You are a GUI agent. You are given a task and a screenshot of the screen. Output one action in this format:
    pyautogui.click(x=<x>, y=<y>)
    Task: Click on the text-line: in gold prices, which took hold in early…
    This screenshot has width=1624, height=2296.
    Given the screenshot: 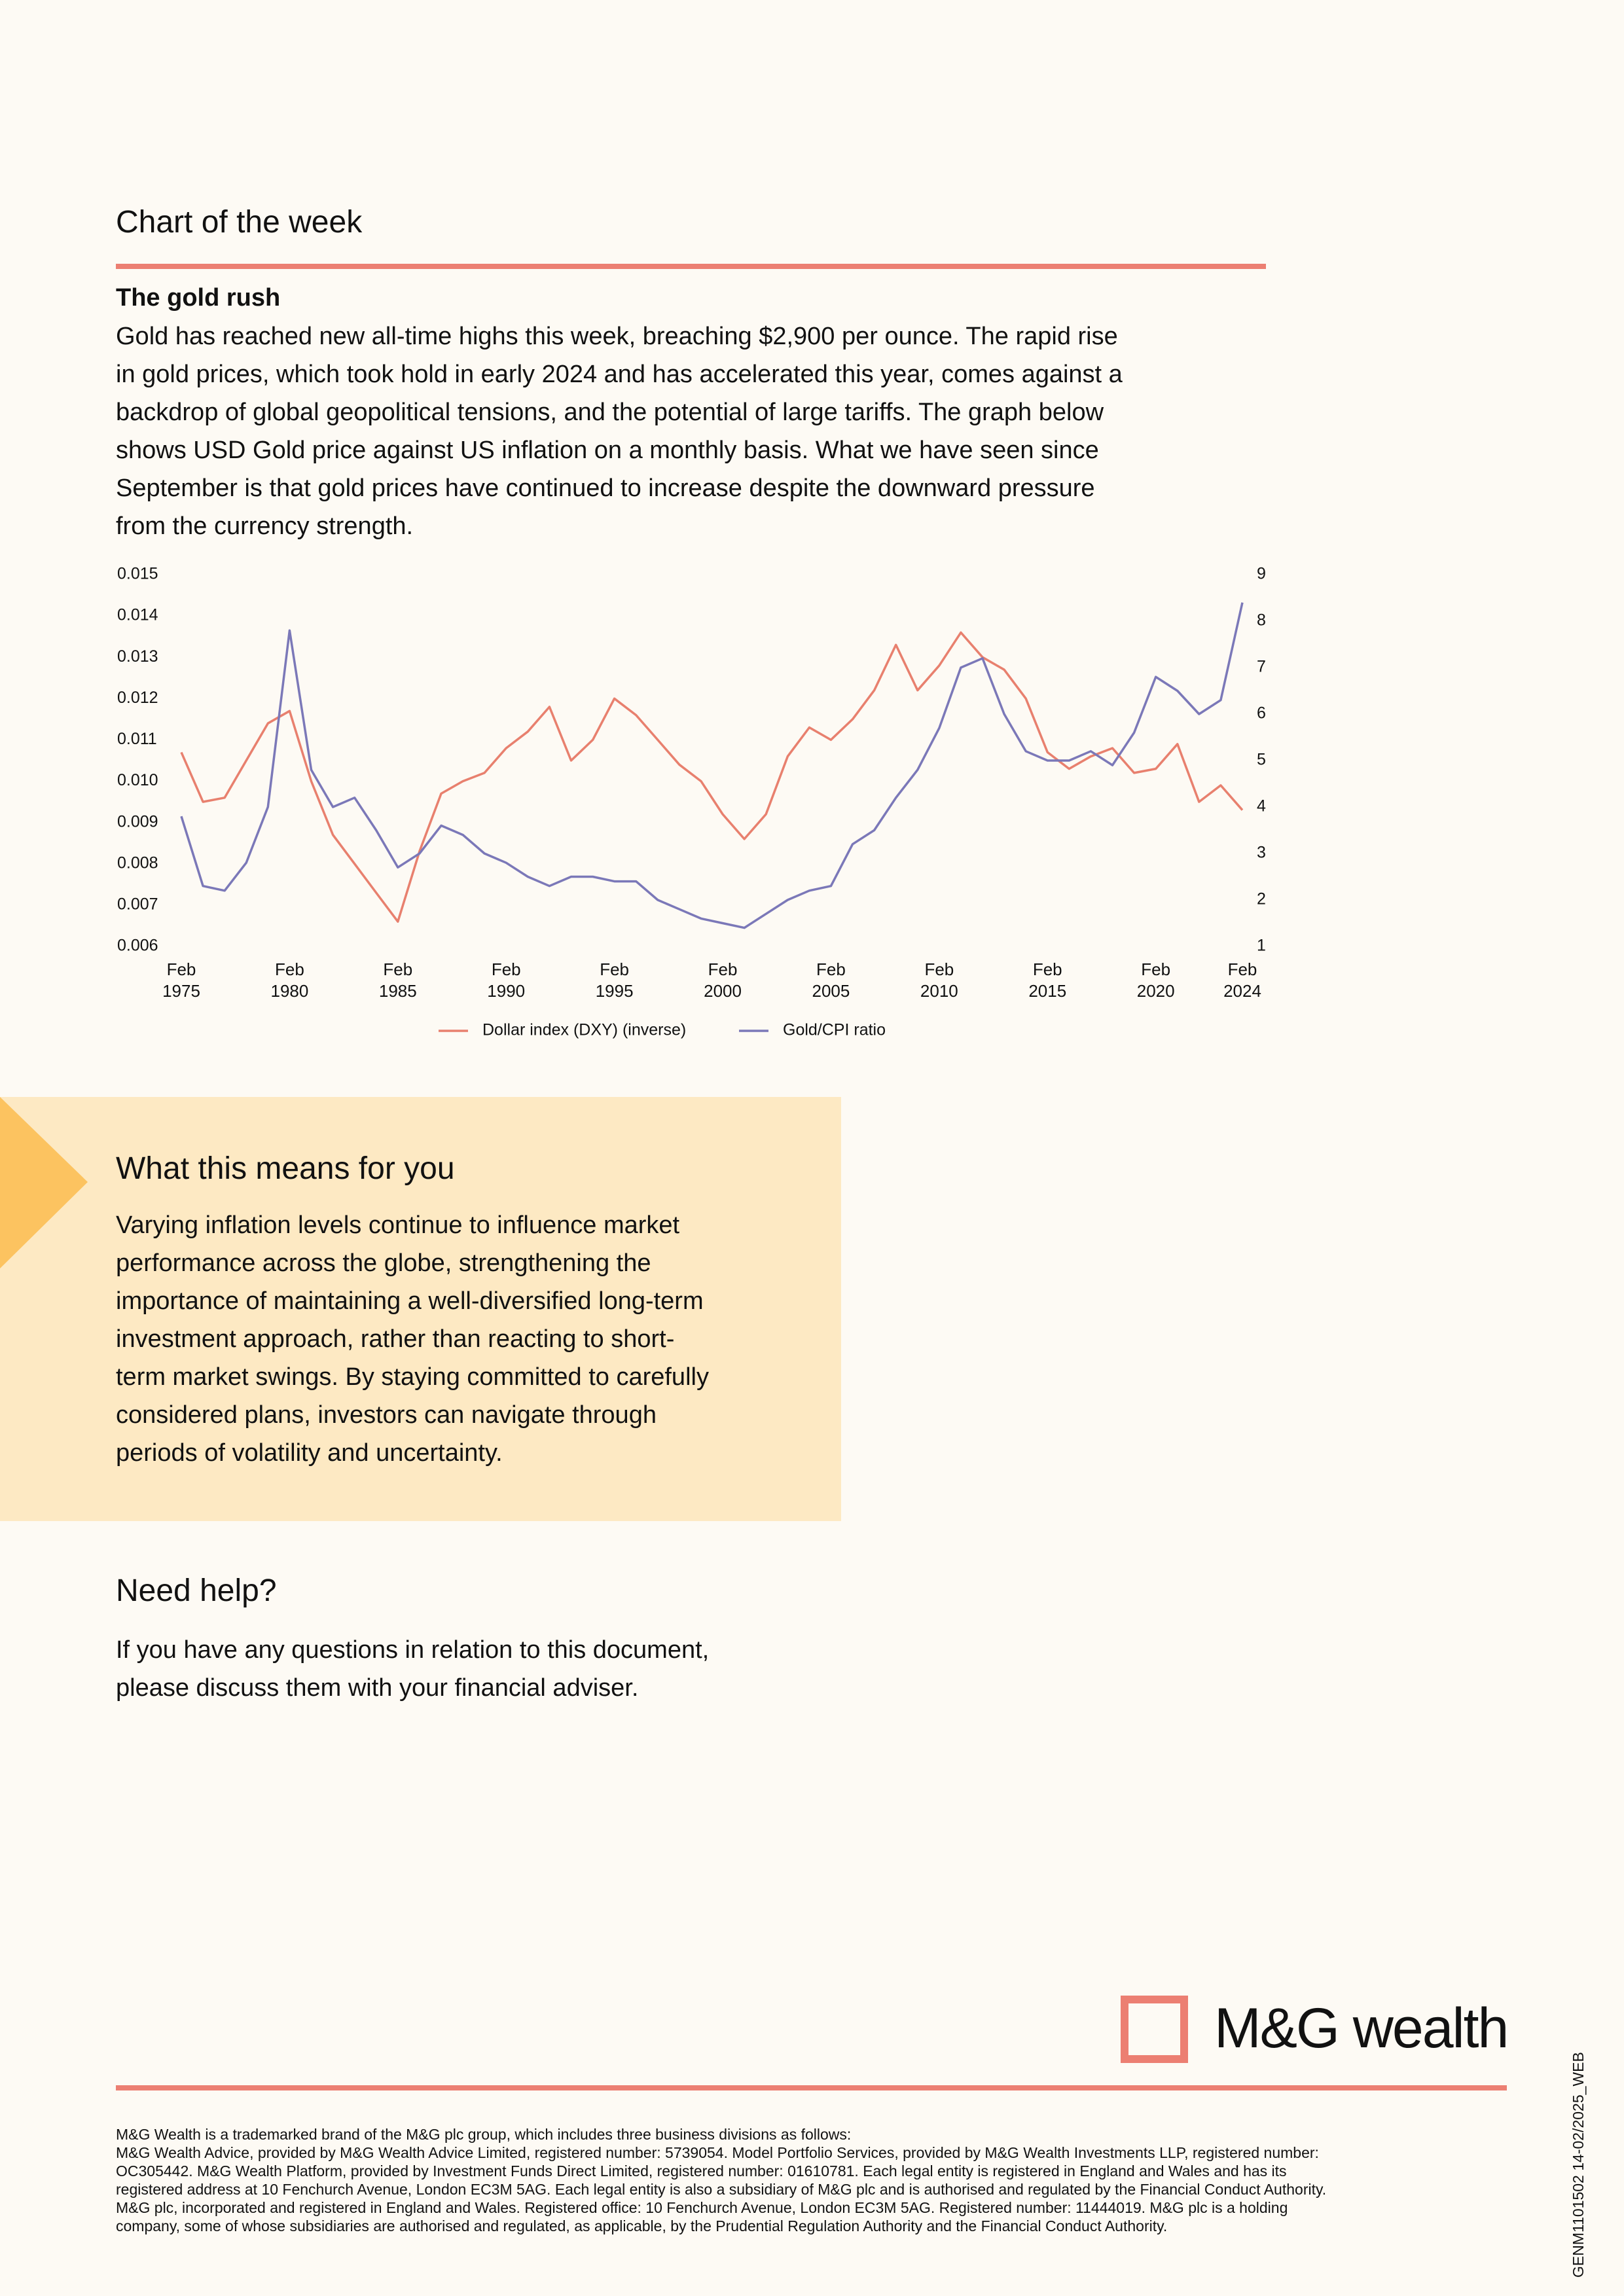 What is the action you would take?
    pyautogui.click(x=619, y=374)
    